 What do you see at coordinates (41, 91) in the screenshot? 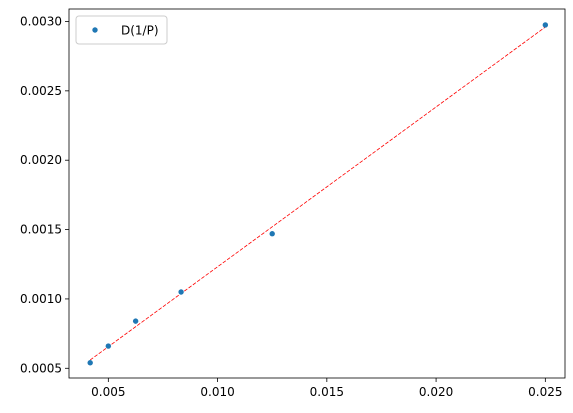
I see `y-tick-label-4: 0.0025` at bounding box center [41, 91].